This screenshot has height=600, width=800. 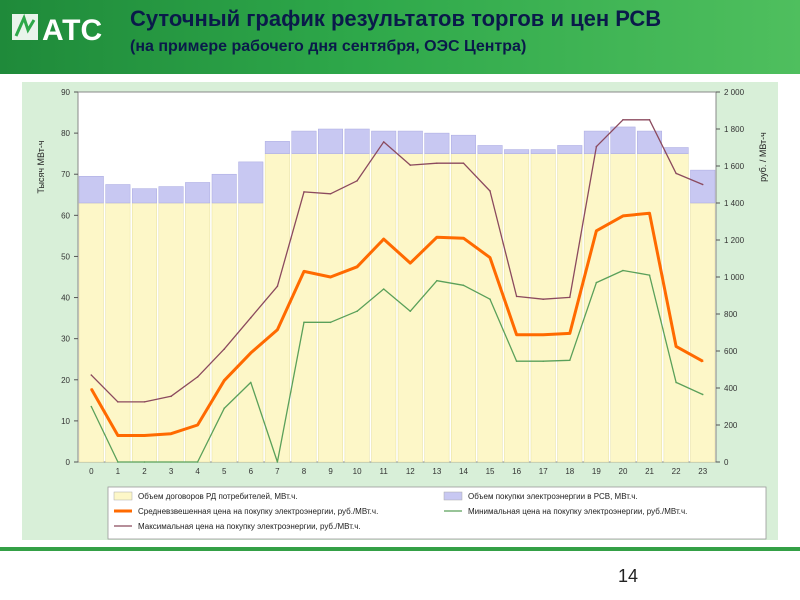 What do you see at coordinates (357, 471) in the screenshot?
I see `x-tick-label: 10` at bounding box center [357, 471].